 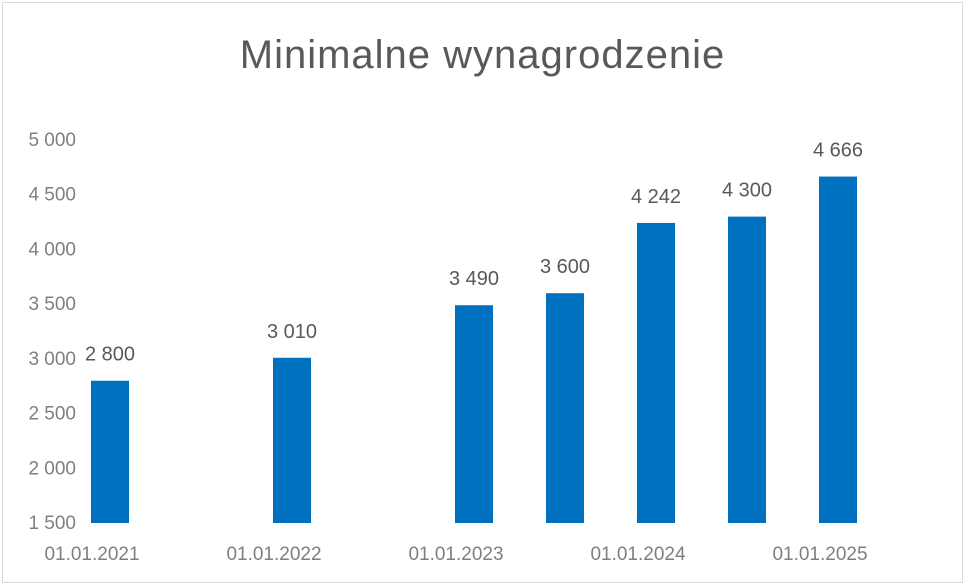 What do you see at coordinates (52, 359) in the screenshot?
I see `y-tick-label: 3 000` at bounding box center [52, 359].